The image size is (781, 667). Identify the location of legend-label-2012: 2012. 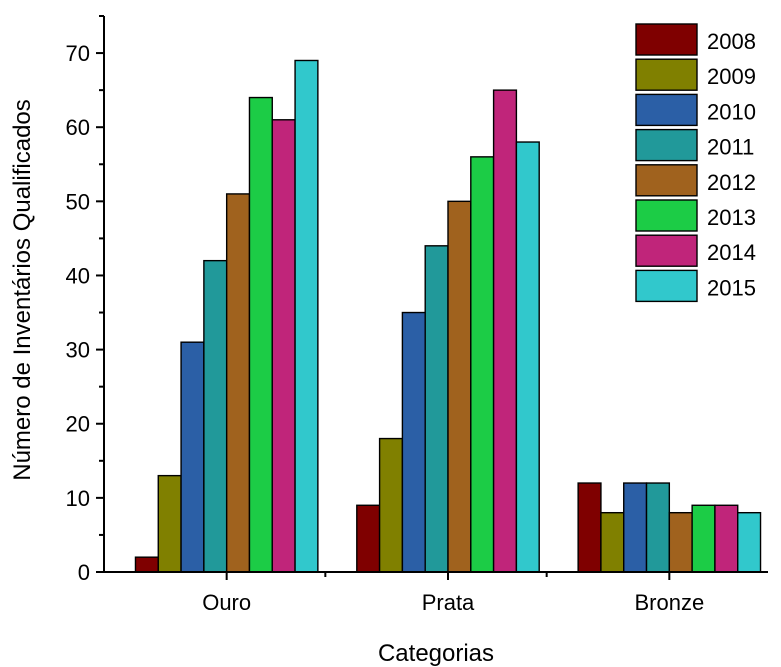
(731, 182).